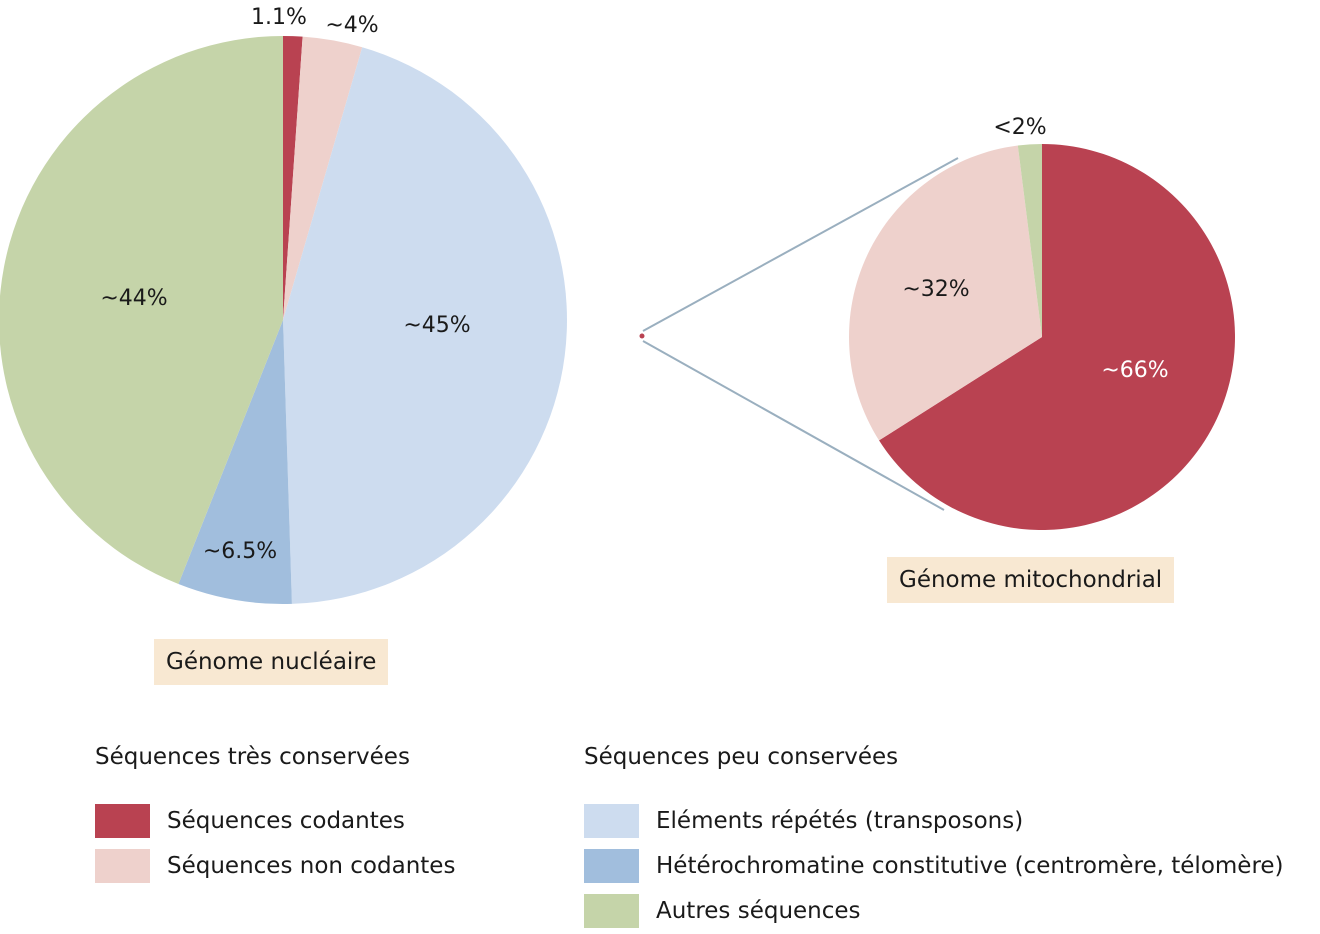 The height and width of the screenshot is (934, 1320). Describe the element at coordinates (252, 757) in the screenshot. I see `legend-heading-conserved: Séquences très conservées` at that location.